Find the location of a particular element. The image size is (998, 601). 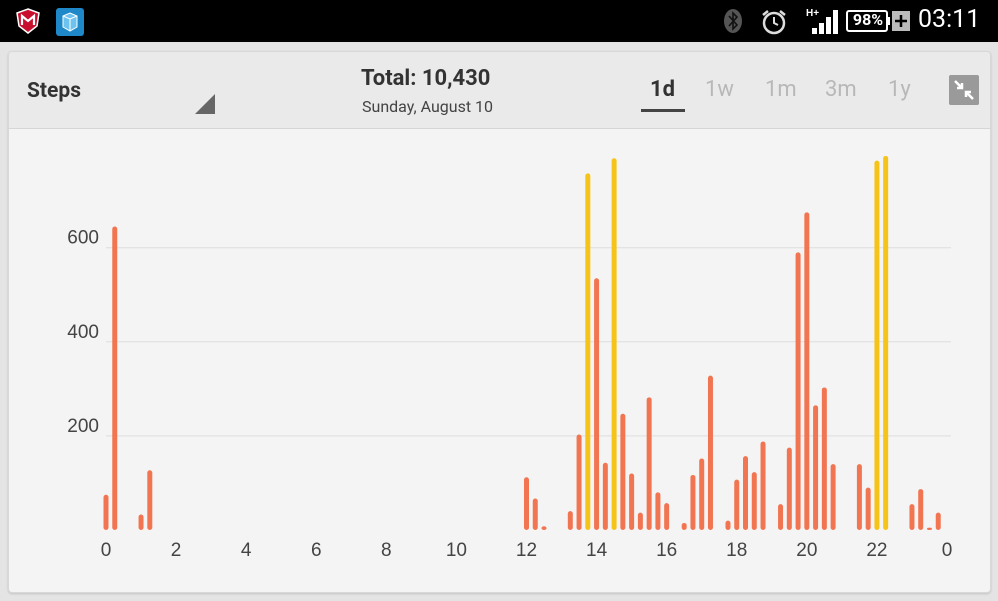

tab-1d: 1d is located at coordinates (663, 89).